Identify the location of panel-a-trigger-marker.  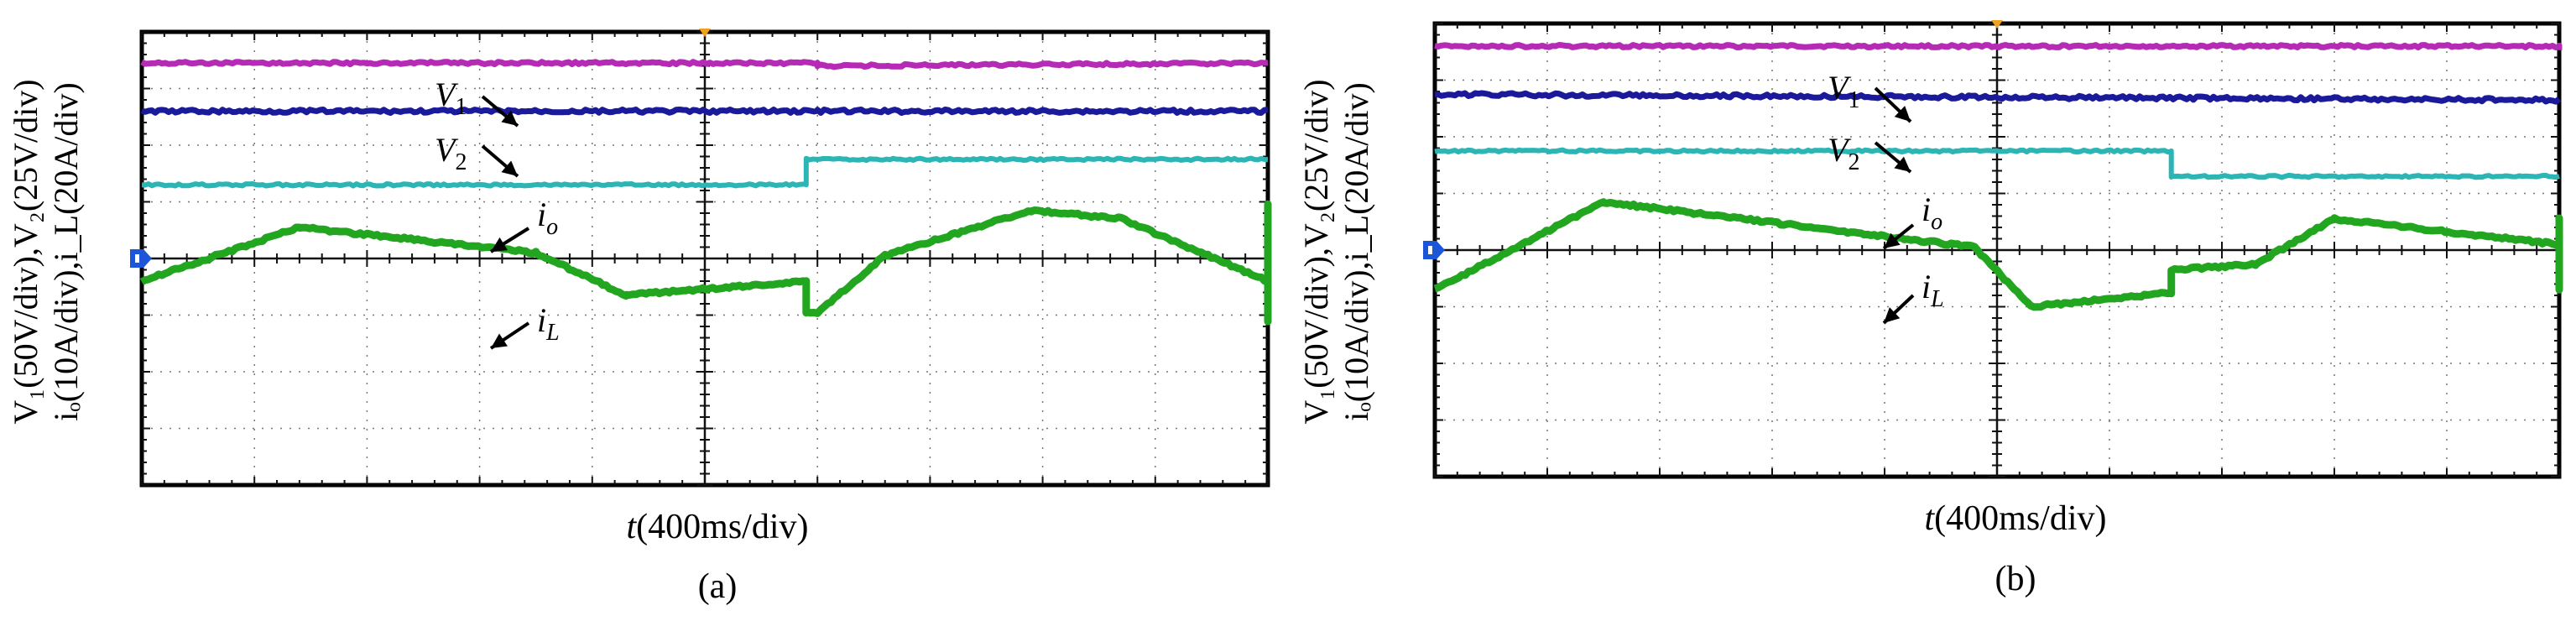
(705, 33).